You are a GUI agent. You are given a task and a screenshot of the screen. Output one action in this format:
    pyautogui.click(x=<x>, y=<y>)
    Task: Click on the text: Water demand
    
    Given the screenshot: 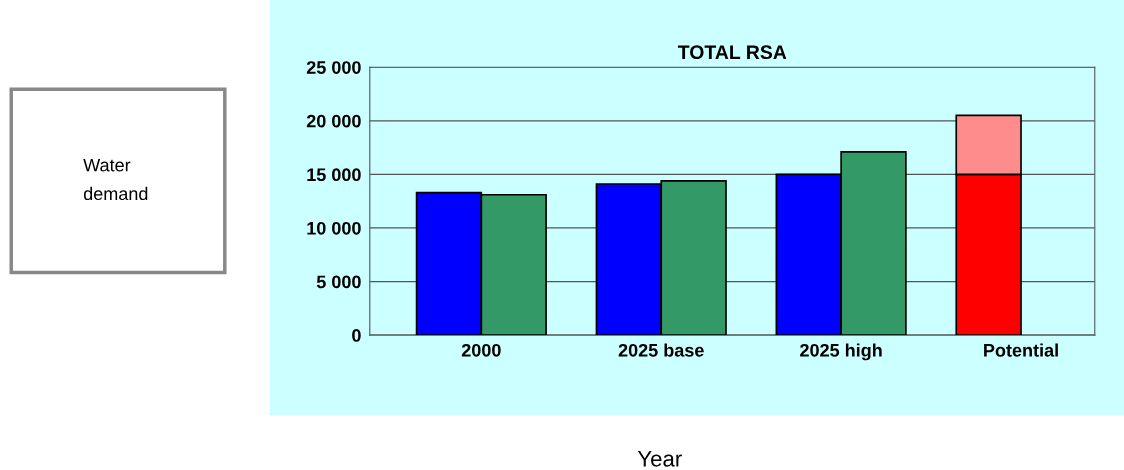 What is the action you would take?
    pyautogui.click(x=115, y=179)
    